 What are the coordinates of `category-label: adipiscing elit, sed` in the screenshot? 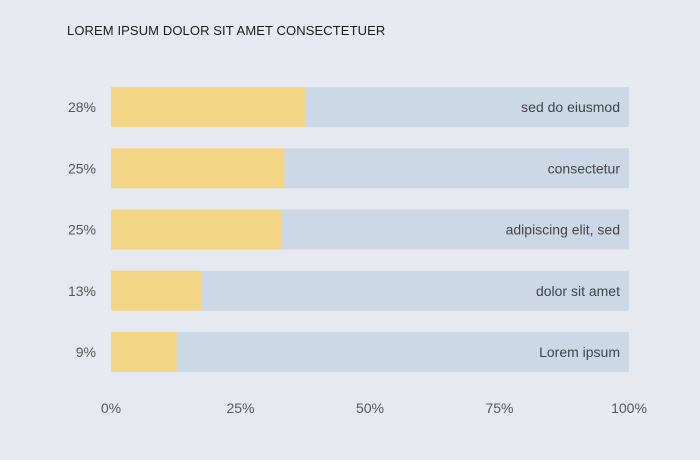 It's located at (563, 230).